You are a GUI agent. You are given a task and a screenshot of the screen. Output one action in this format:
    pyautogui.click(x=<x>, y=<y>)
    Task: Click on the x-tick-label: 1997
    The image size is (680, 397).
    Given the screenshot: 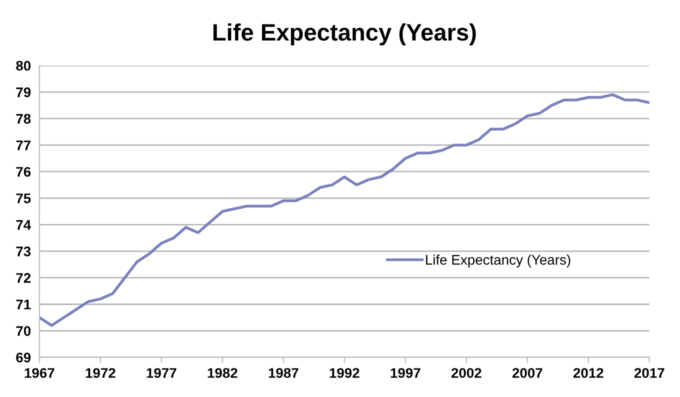 What is the action you would take?
    pyautogui.click(x=405, y=373)
    